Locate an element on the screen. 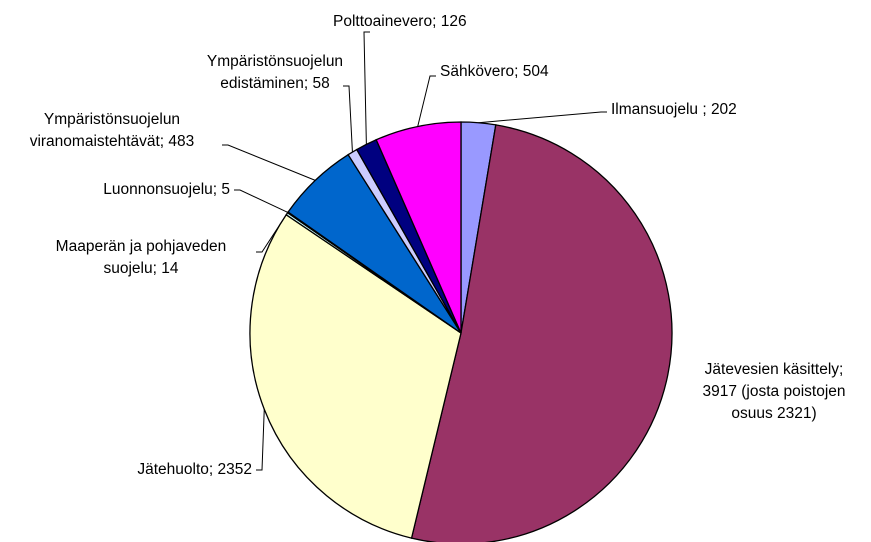 This screenshot has height=542, width=871. data-label-line: suojelu; 14 is located at coordinates (141, 268).